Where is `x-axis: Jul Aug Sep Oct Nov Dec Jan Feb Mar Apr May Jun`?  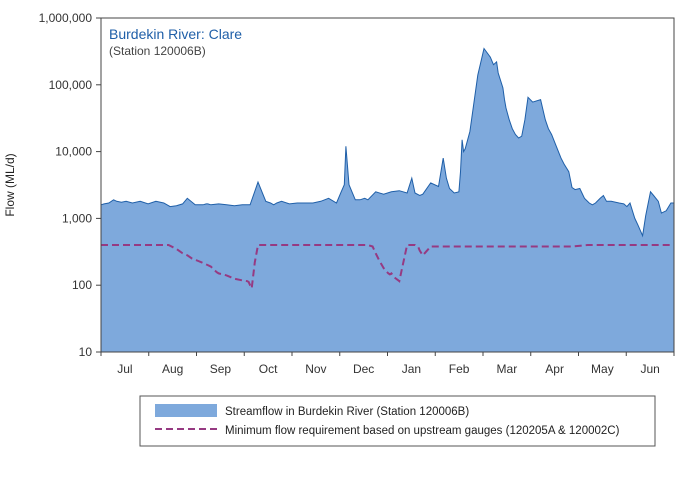
x-axis: Jul Aug Sep Oct Nov Dec Jan Feb Mar Apr May Jun is located at coordinates (387, 364).